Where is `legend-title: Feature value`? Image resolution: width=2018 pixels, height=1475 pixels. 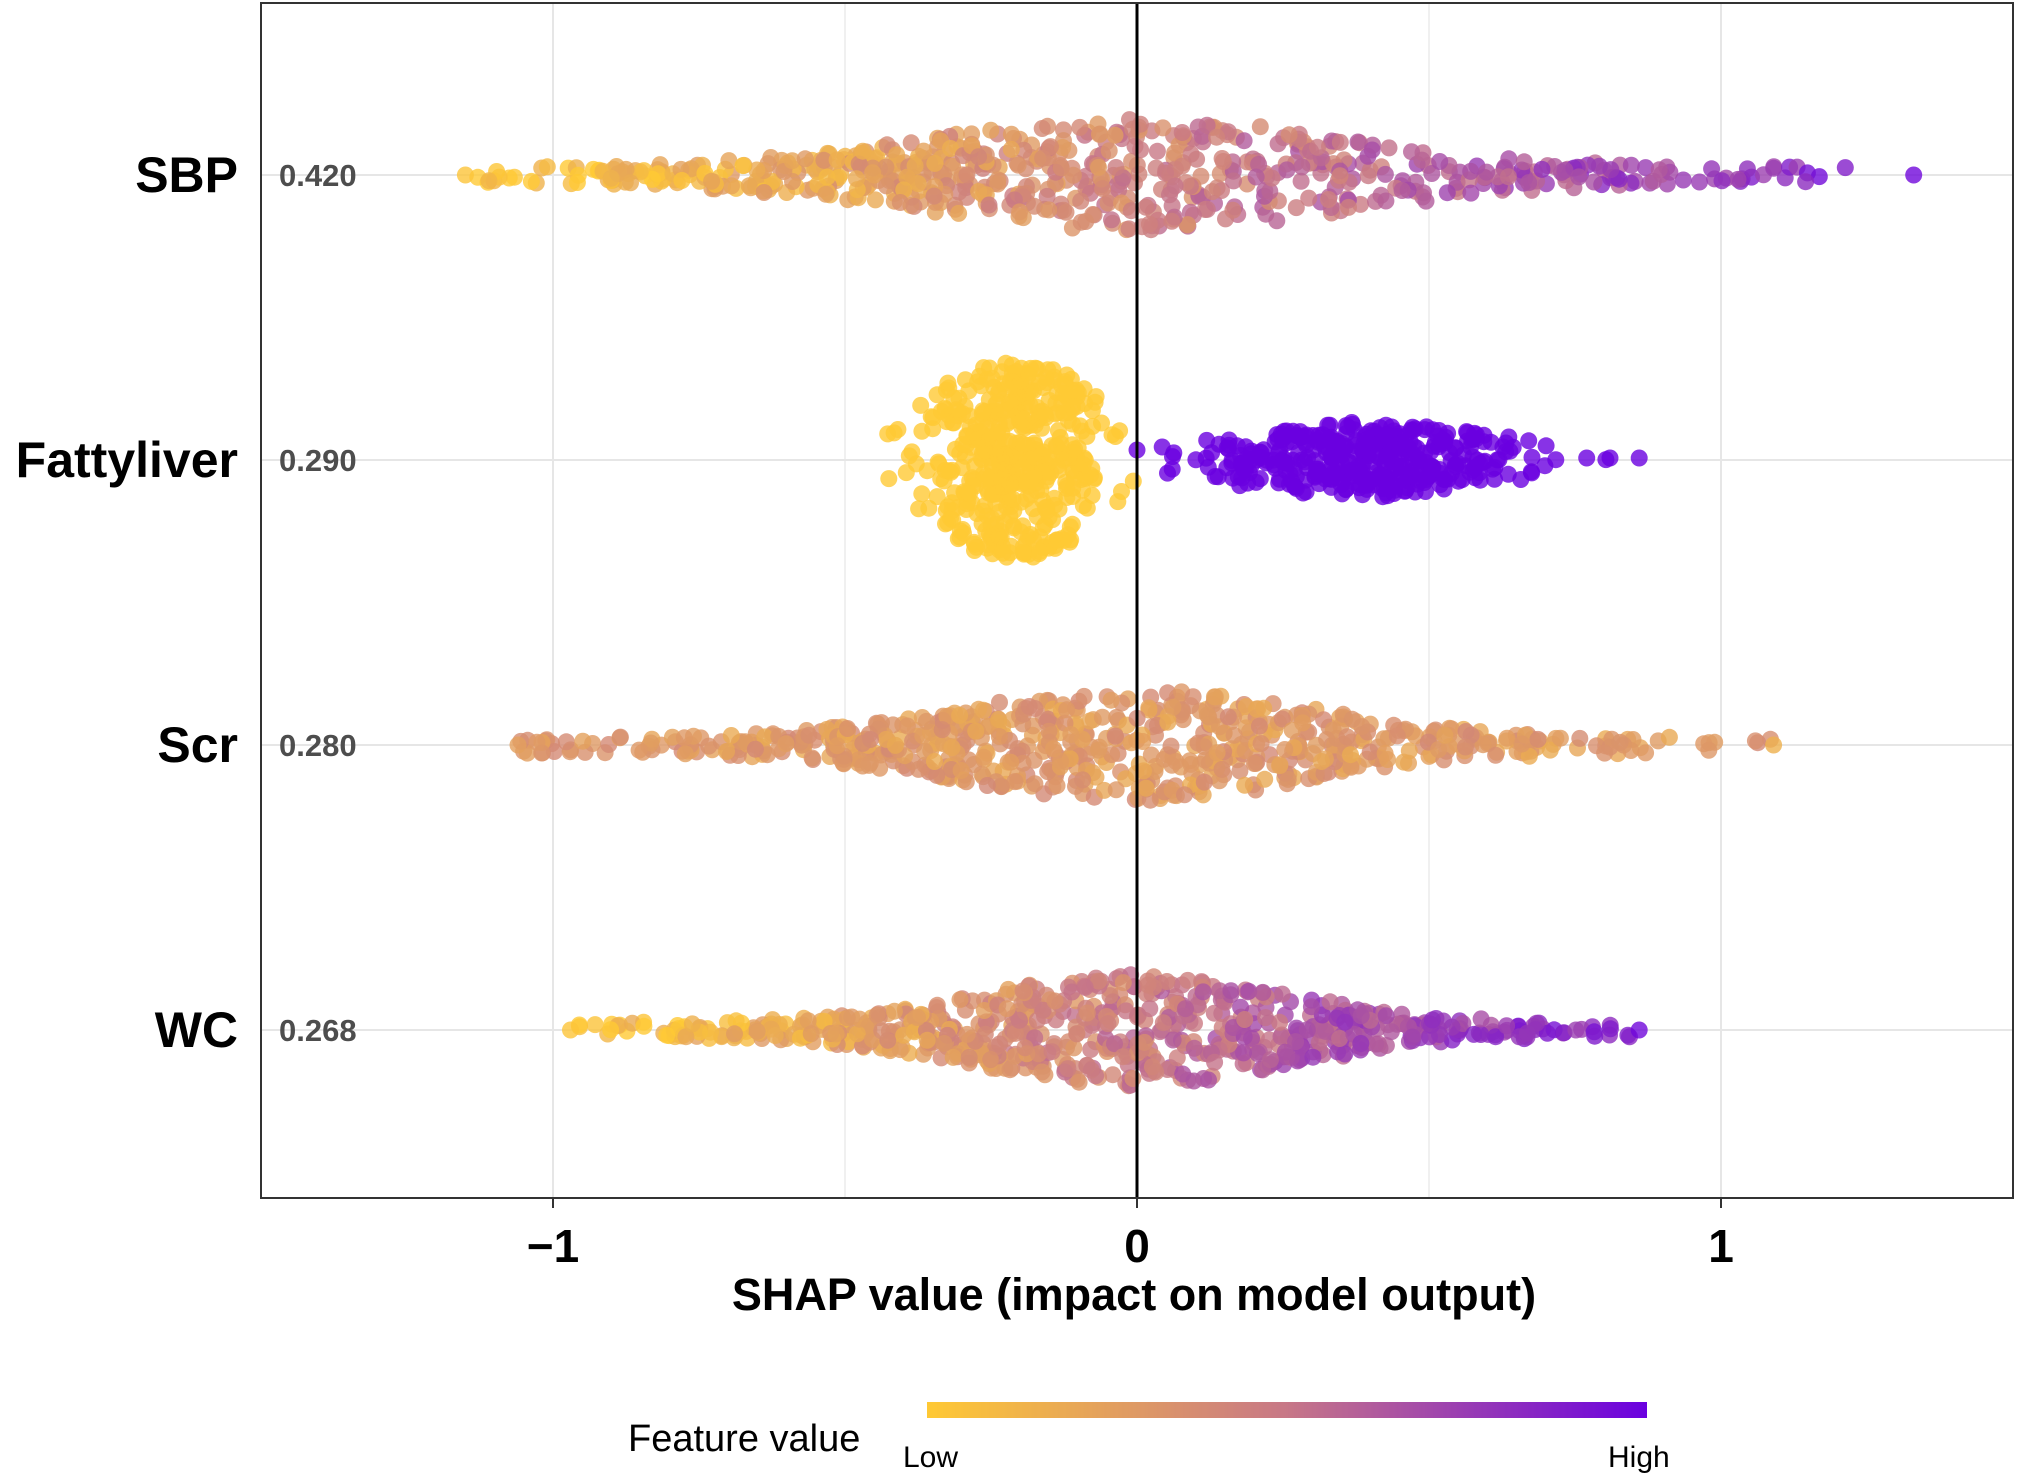 legend-title: Feature value is located at coordinates (744, 1439).